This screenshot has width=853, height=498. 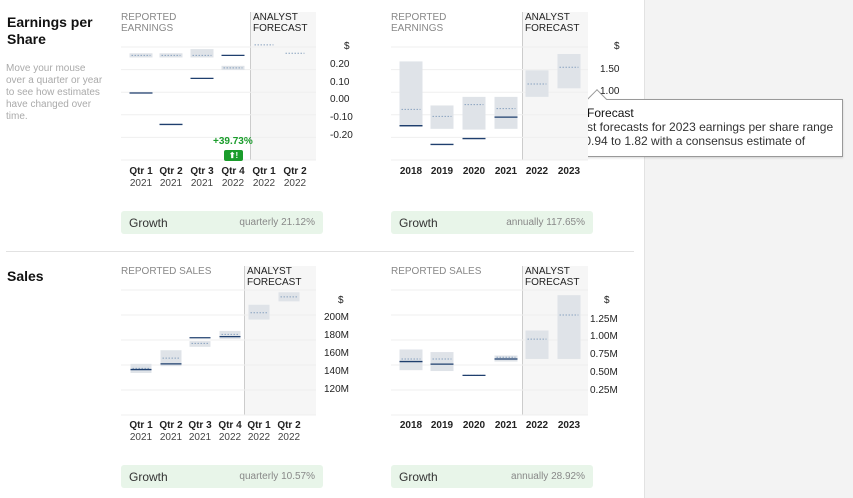 What do you see at coordinates (492, 222) in the screenshot?
I see `growth-pill: Growth annually 117.65%` at bounding box center [492, 222].